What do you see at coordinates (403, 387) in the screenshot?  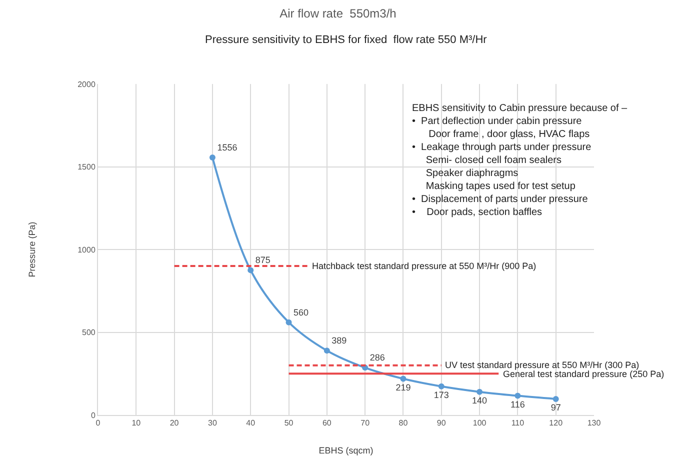 I see `data-label: 219` at bounding box center [403, 387].